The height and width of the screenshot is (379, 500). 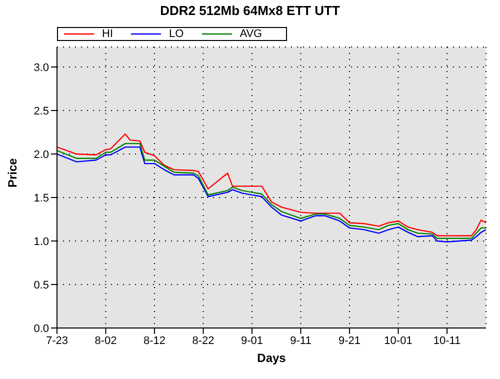 What do you see at coordinates (57, 340) in the screenshot?
I see `x-tick-label: 7-23` at bounding box center [57, 340].